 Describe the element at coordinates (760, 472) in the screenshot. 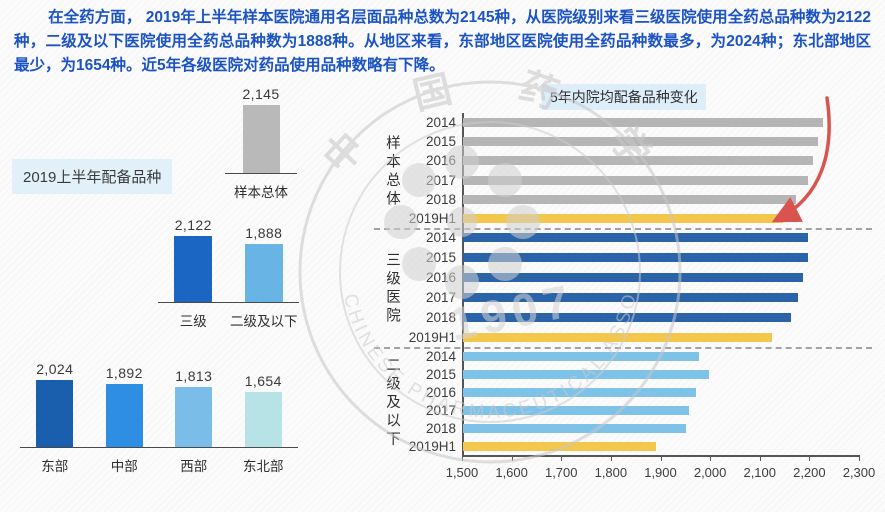

I see `x-tick-label: 2,100` at that location.